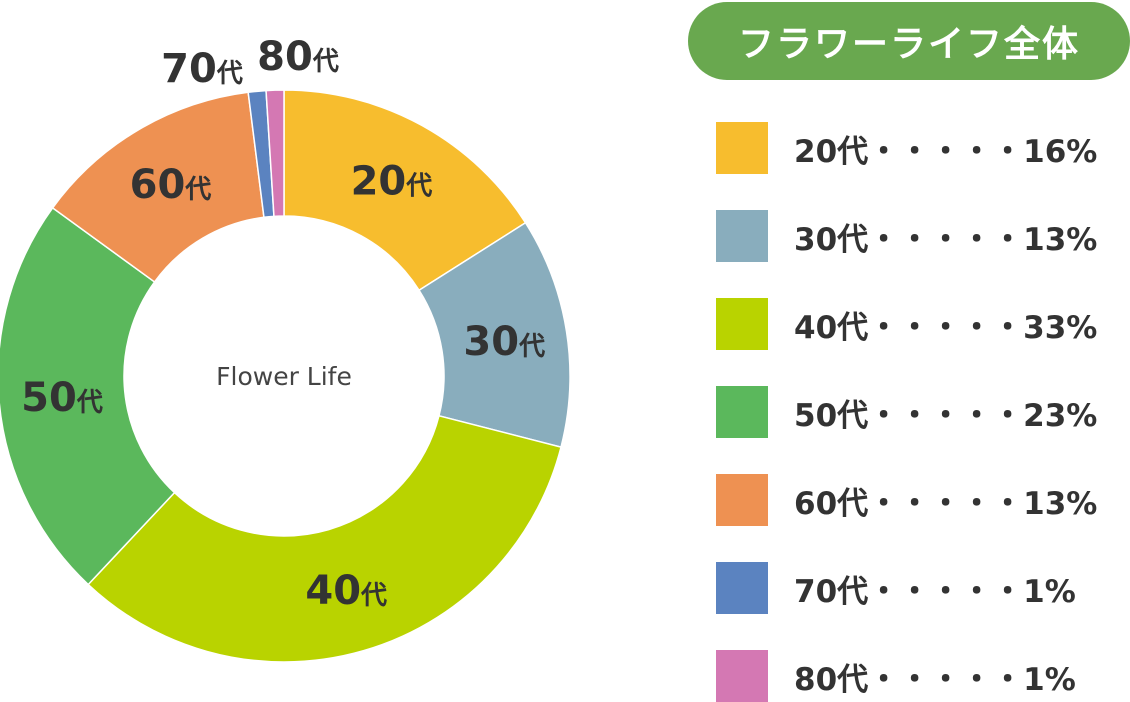 This screenshot has height=702, width=1130. Describe the element at coordinates (935, 591) in the screenshot. I see `legend-text: 70代・・・・・1%` at that location.